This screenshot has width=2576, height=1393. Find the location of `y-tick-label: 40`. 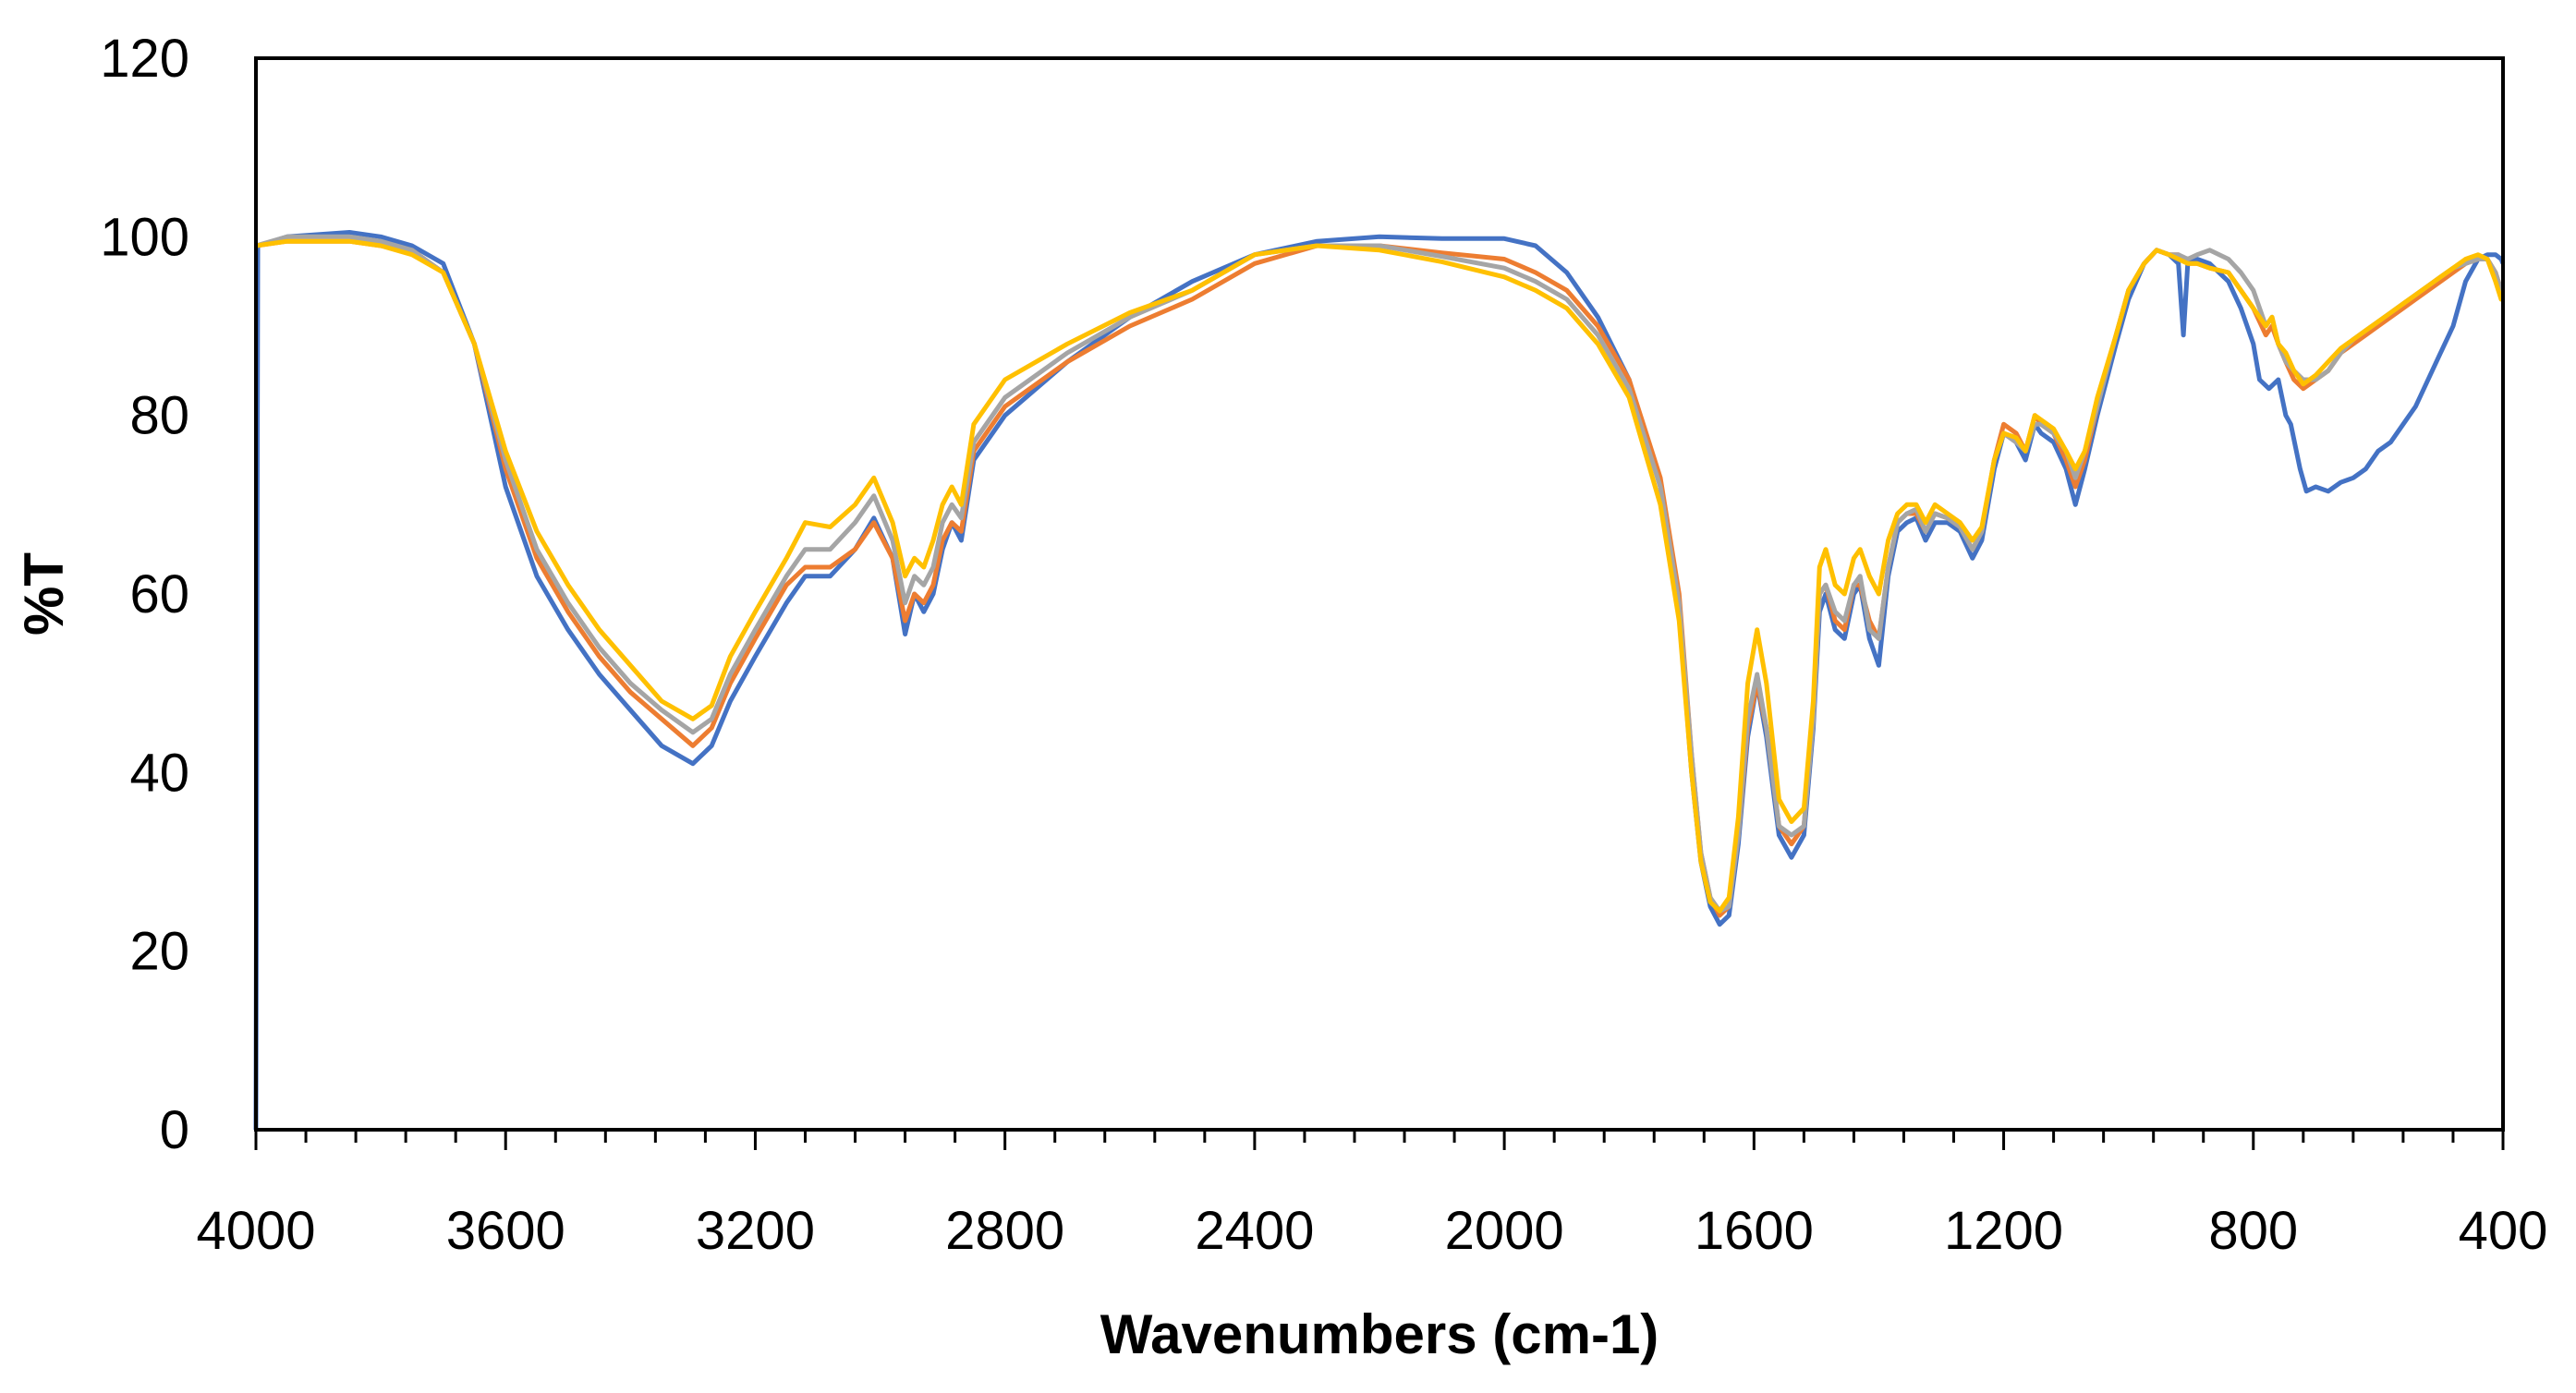

y-tick-label: 40 is located at coordinates (159, 773).